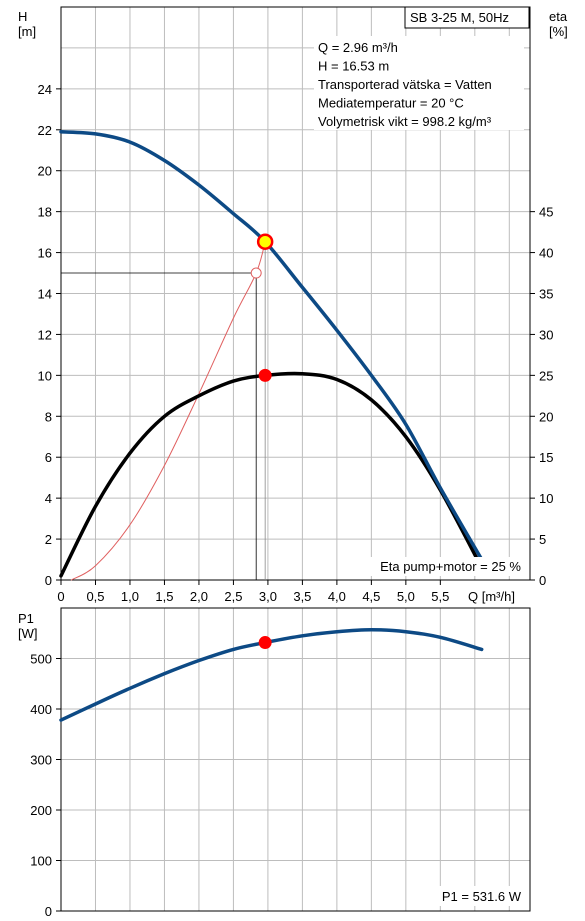 This screenshot has height=921, width=585. What do you see at coordinates (541, 396) in the screenshot?
I see `top-right-ticks: 0 5 10 15 20 25 30 35 40 45` at bounding box center [541, 396].